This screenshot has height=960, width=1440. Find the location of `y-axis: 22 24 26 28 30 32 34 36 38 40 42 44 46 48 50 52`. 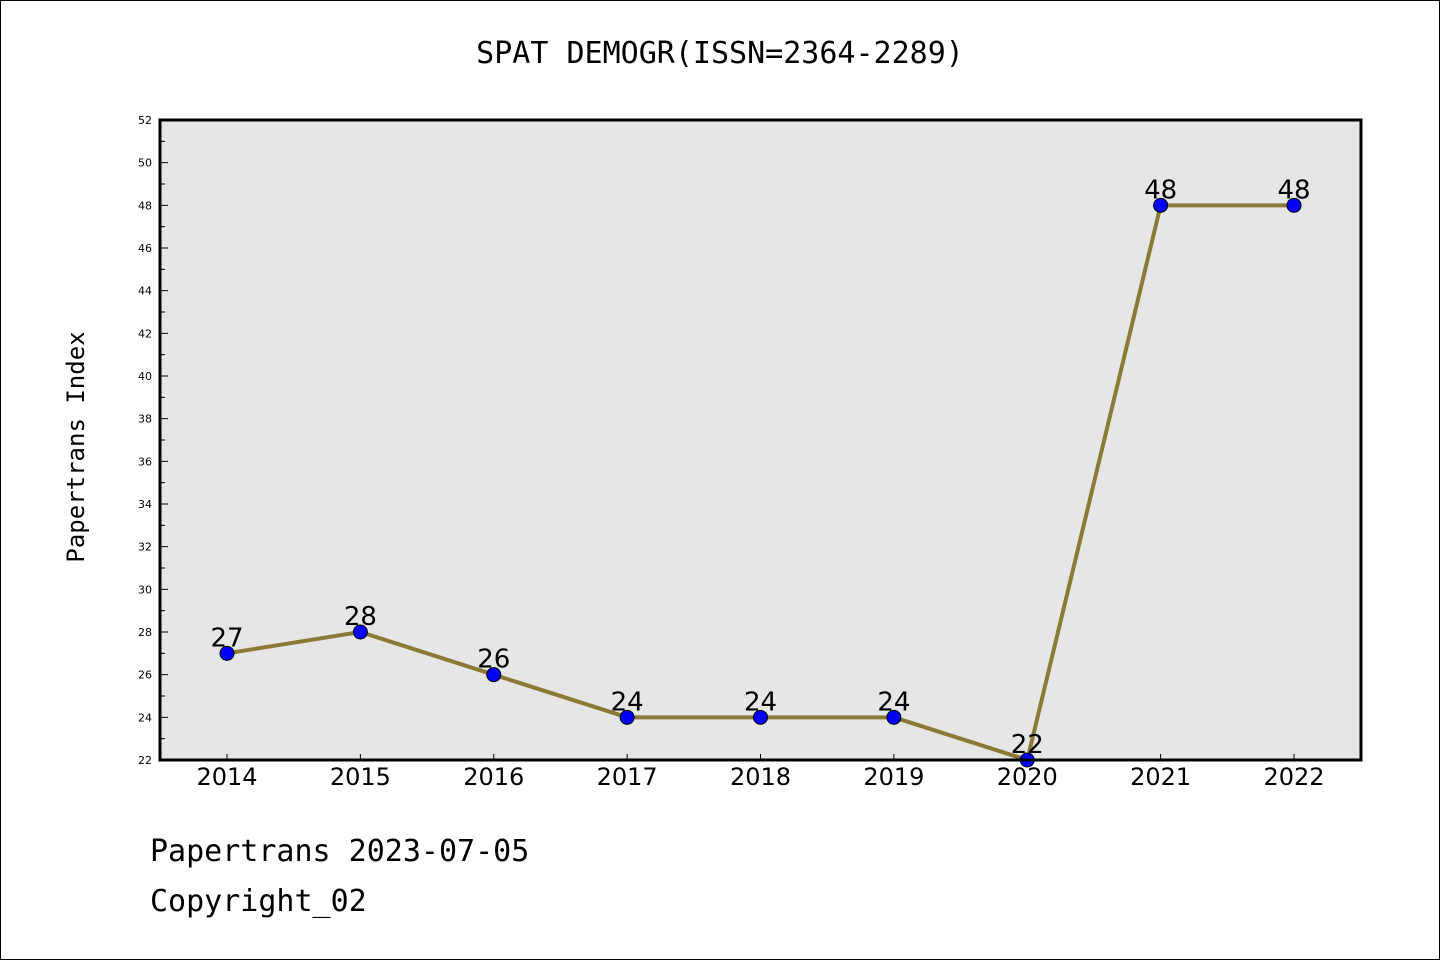

y-axis: 22 24 26 28 30 32 34 36 38 40 42 44 46 48 50 52 is located at coordinates (153, 440).